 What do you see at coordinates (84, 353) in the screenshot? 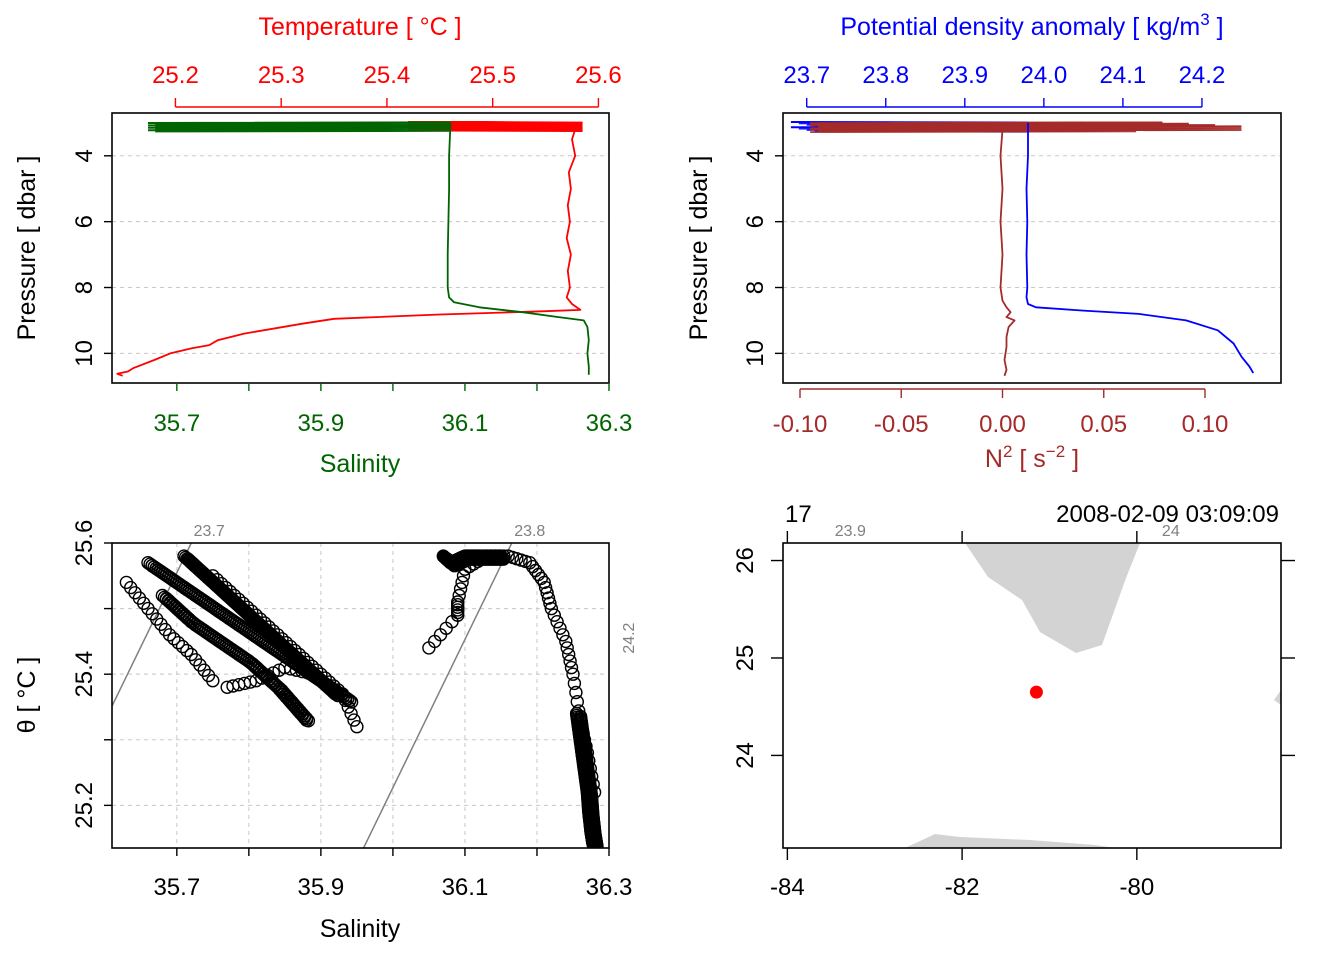
I see `pressure-tick-label: 10` at bounding box center [84, 353].